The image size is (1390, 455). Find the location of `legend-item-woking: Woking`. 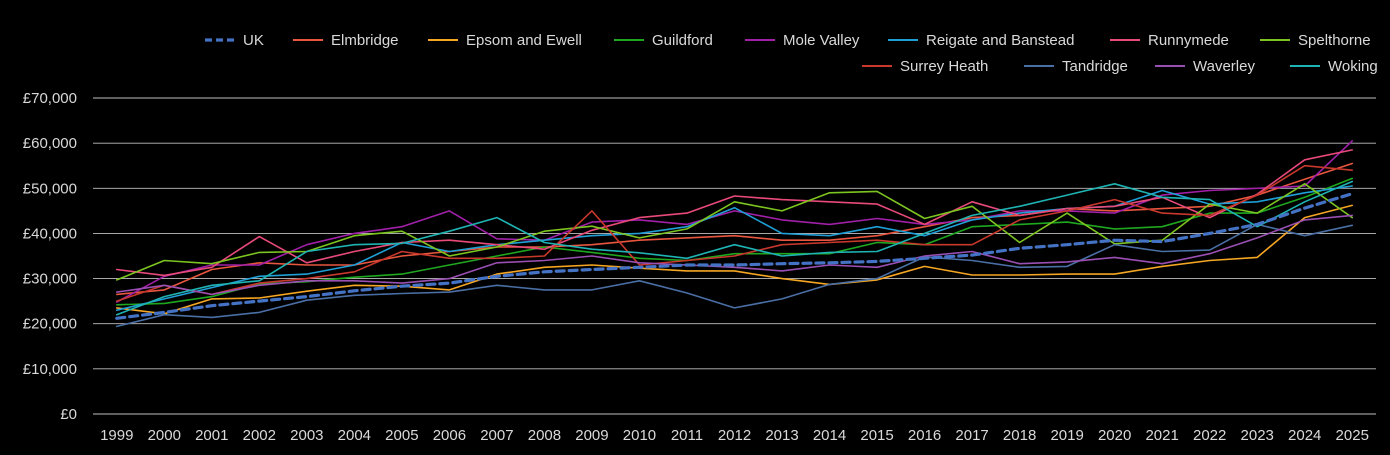

legend-item-woking: Woking is located at coordinates (1334, 66).